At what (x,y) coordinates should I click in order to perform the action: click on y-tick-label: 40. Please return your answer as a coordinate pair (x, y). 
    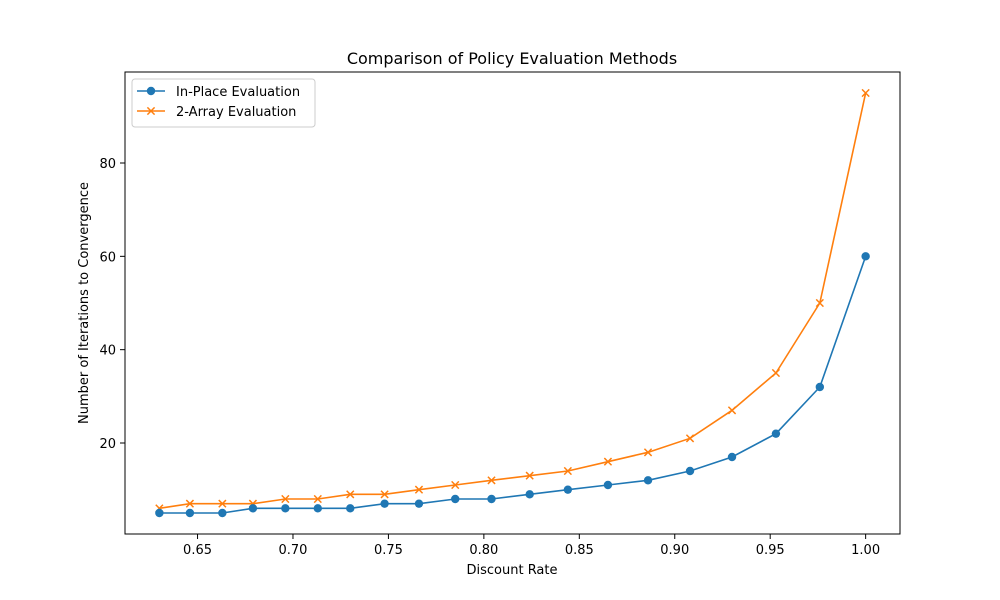
    Looking at the image, I should click on (107, 351).